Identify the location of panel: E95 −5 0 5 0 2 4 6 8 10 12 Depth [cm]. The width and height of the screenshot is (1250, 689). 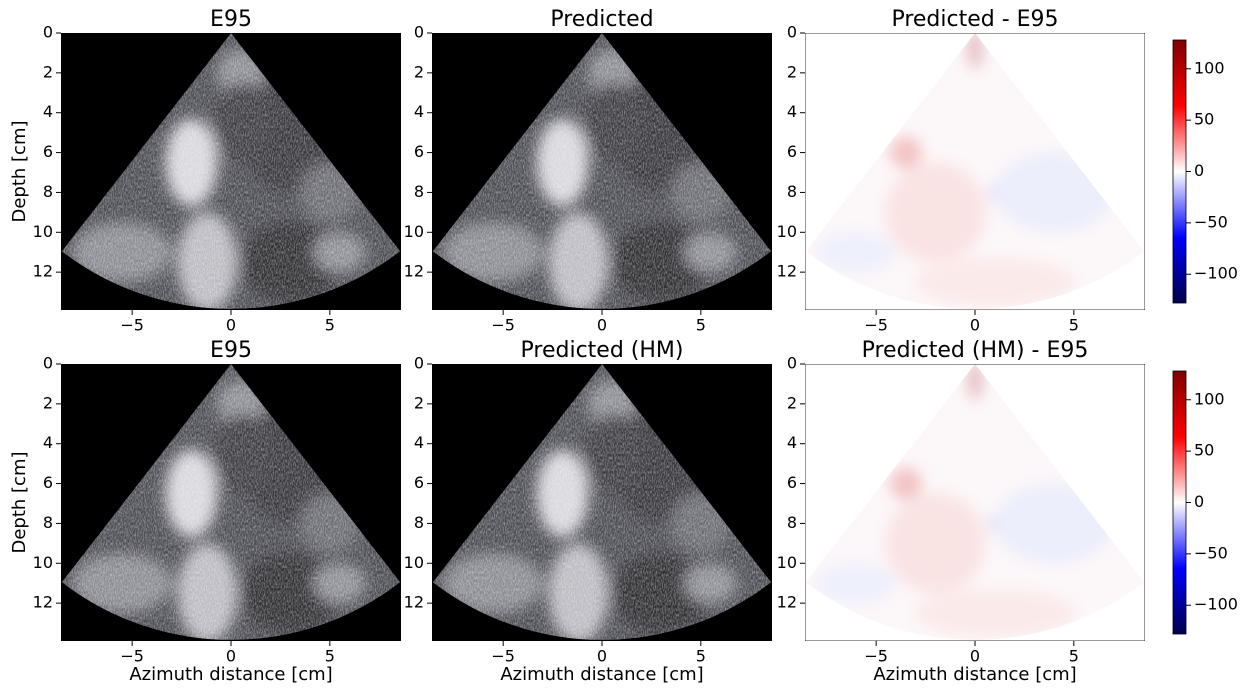
(205, 171).